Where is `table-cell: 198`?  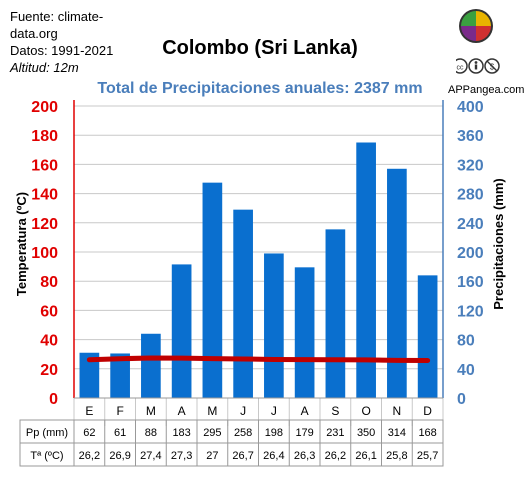 table-cell: 198 is located at coordinates (274, 433).